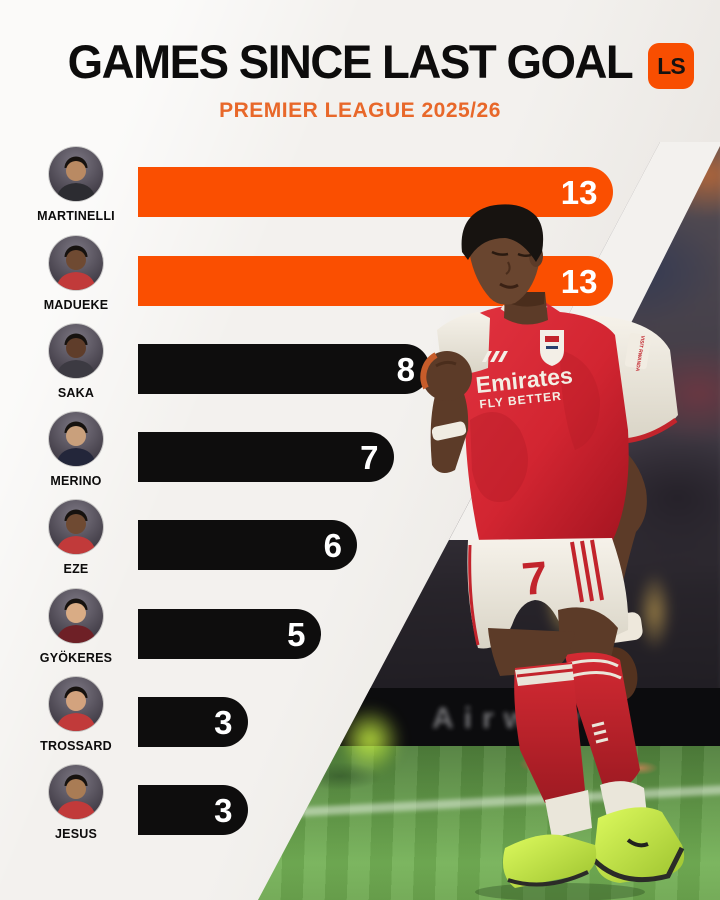 The image size is (720, 900). Describe the element at coordinates (76, 658) in the screenshot. I see `player-name-label: GYÖKERES` at that location.